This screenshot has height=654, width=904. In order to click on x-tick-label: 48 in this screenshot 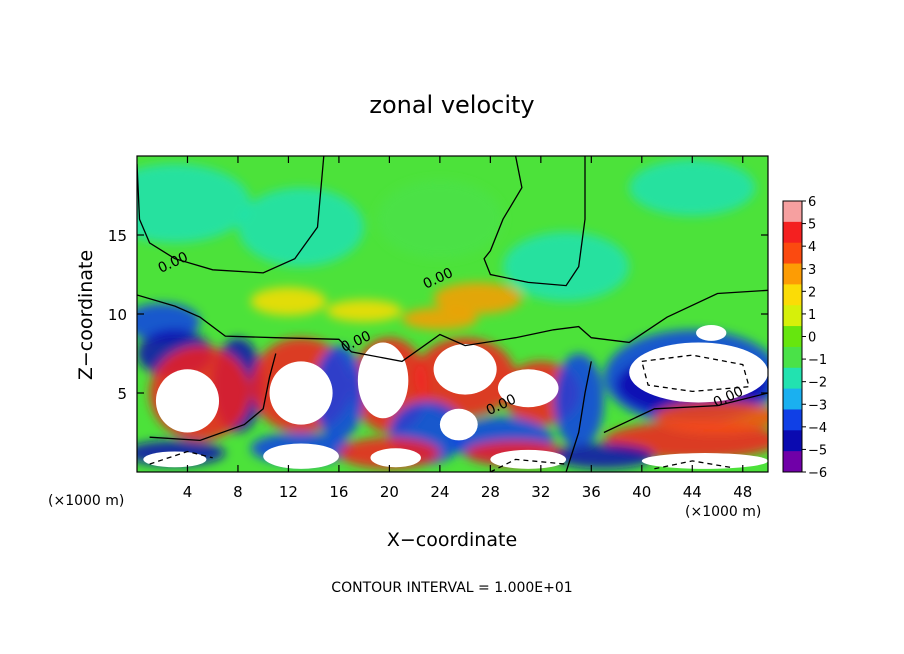, I will do `click(742, 492)`.